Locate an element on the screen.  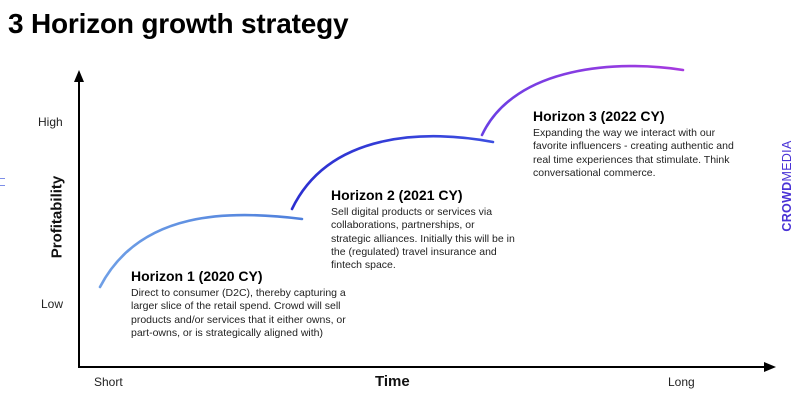
brand-logo: CROWDMEDIA is located at coordinates (787, 185).